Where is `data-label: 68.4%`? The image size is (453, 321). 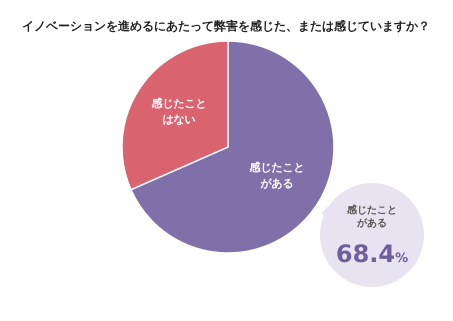
data-label: 68.4% is located at coordinates (372, 254).